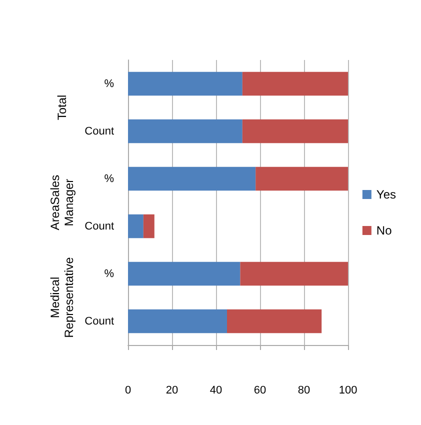 Image resolution: width=421 pixels, height=425 pixels. What do you see at coordinates (172, 390) in the screenshot?
I see `x-tick-label: 20` at bounding box center [172, 390].